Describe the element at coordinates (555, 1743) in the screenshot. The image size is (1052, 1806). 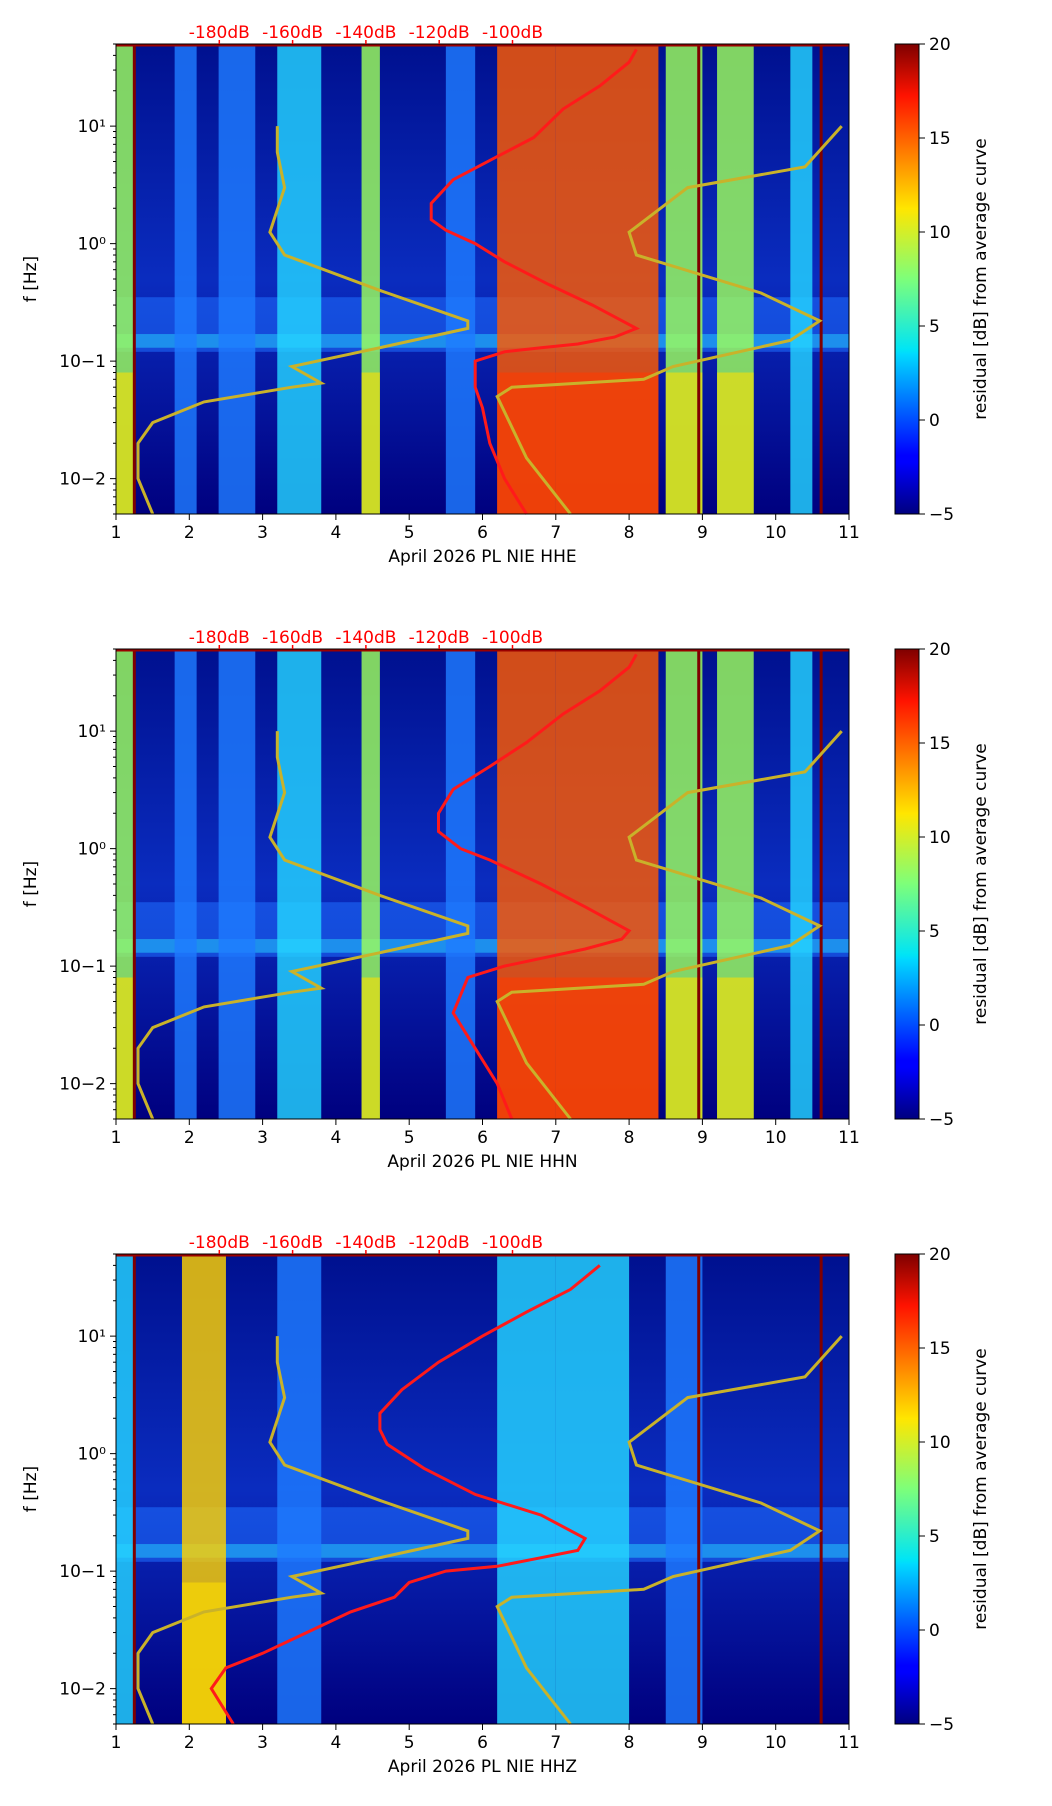
I see `x-tick-label: 7` at that location.